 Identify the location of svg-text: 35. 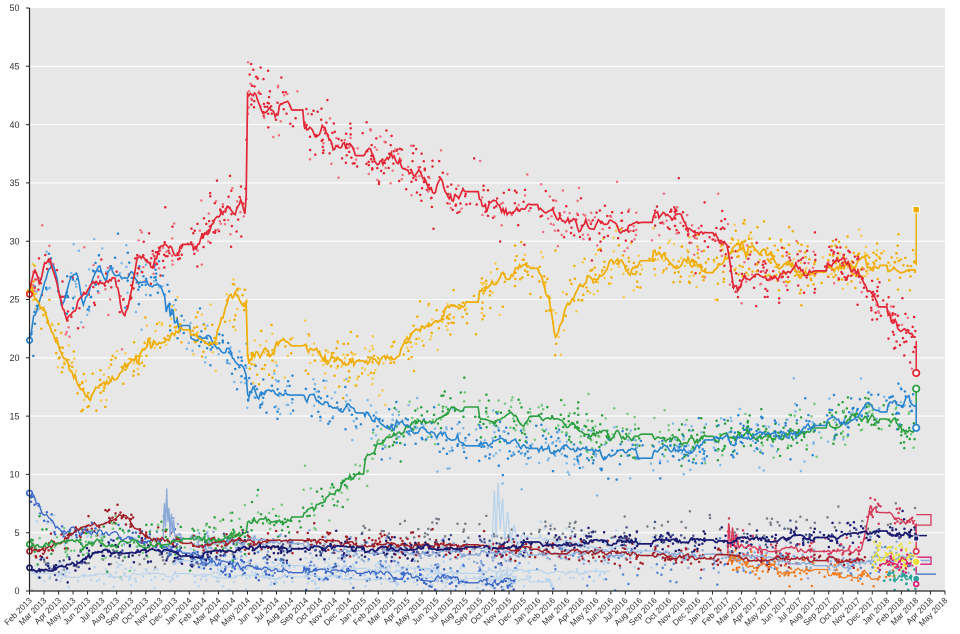
(14, 183).